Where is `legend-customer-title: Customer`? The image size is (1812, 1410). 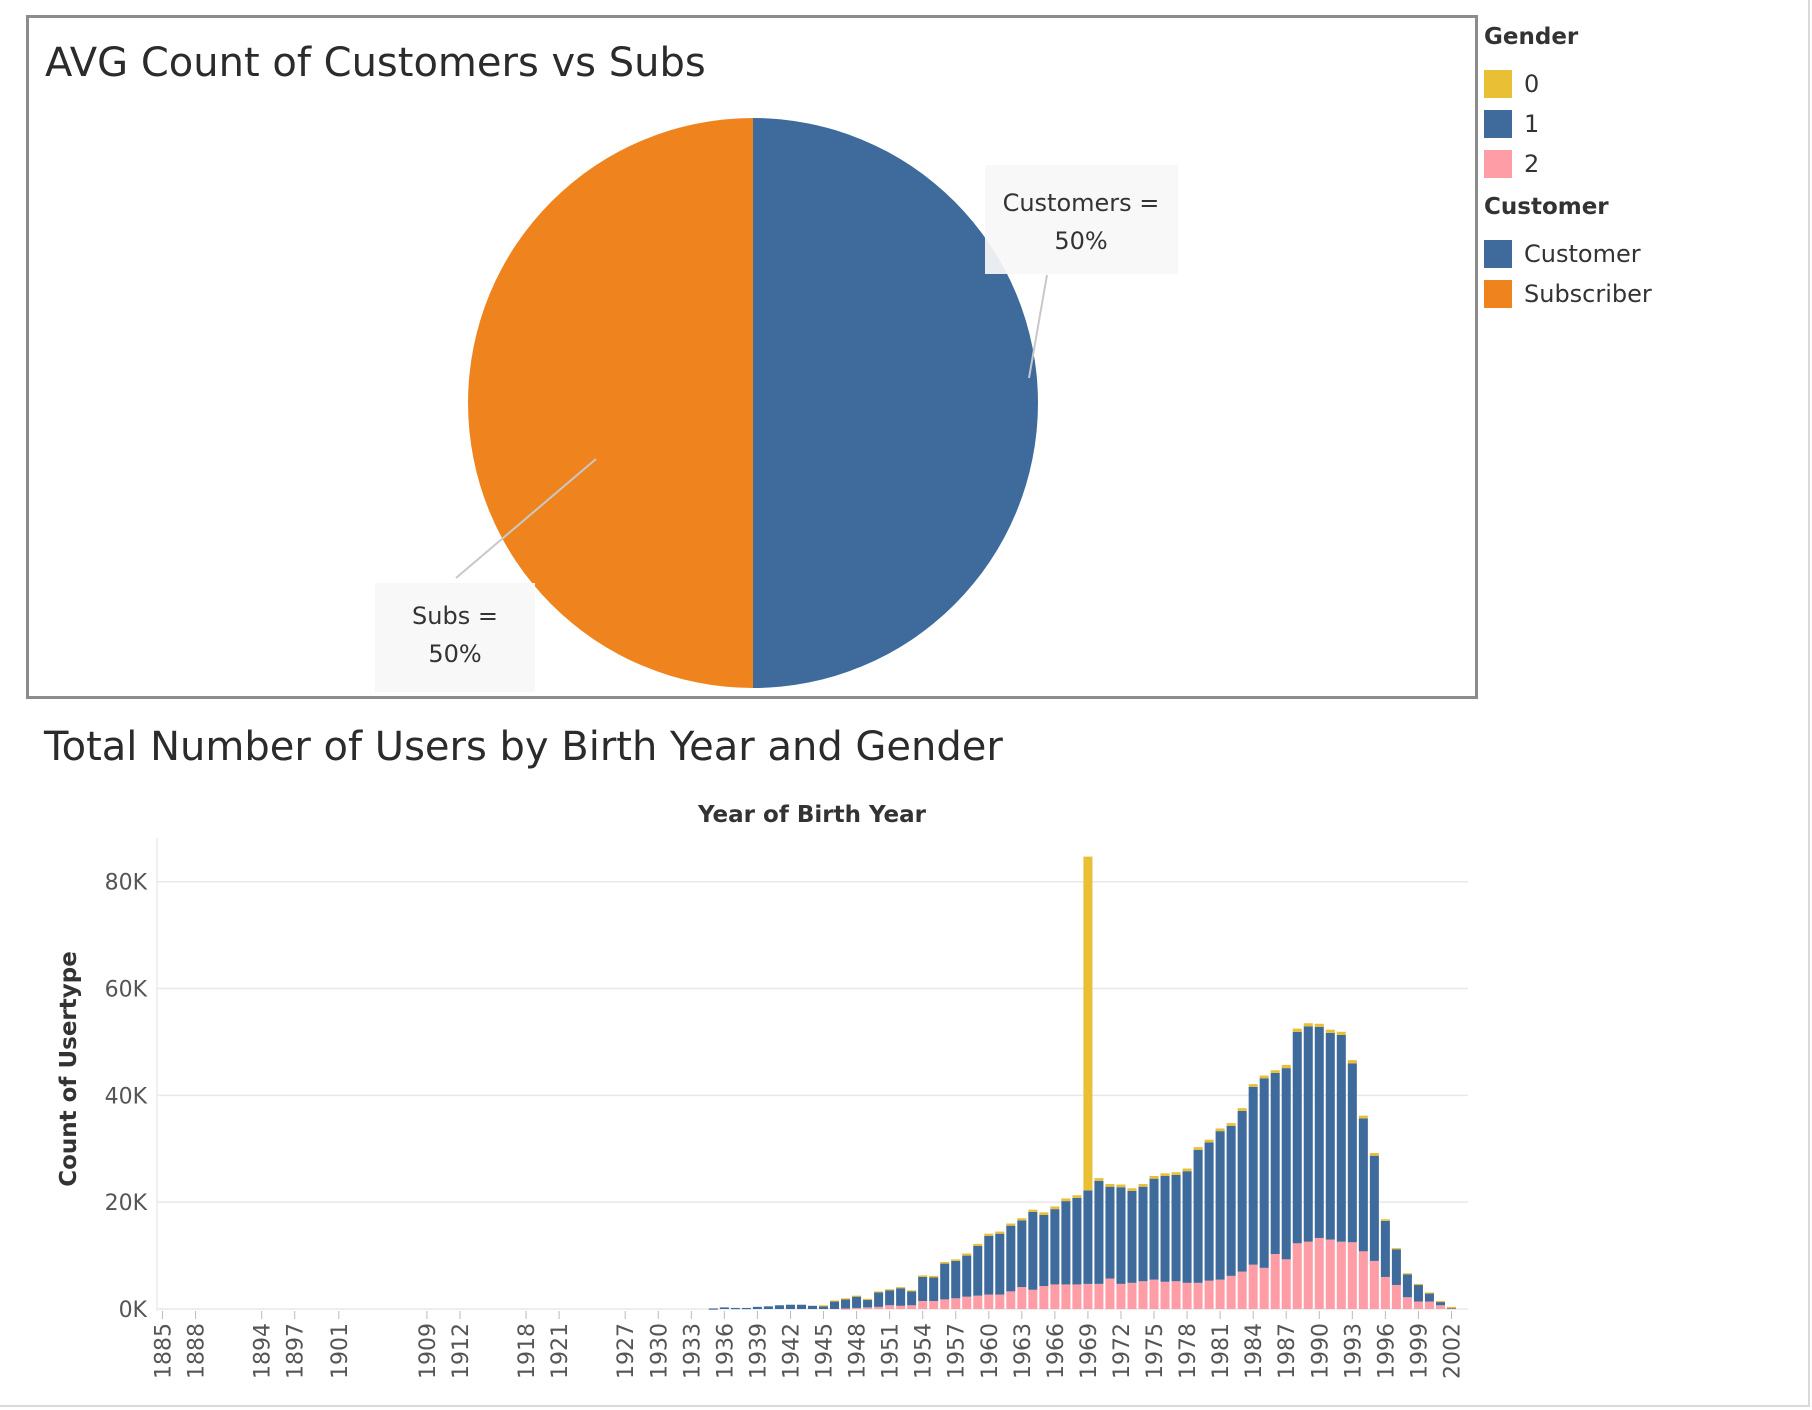
legend-customer-title: Customer is located at coordinates (1546, 207).